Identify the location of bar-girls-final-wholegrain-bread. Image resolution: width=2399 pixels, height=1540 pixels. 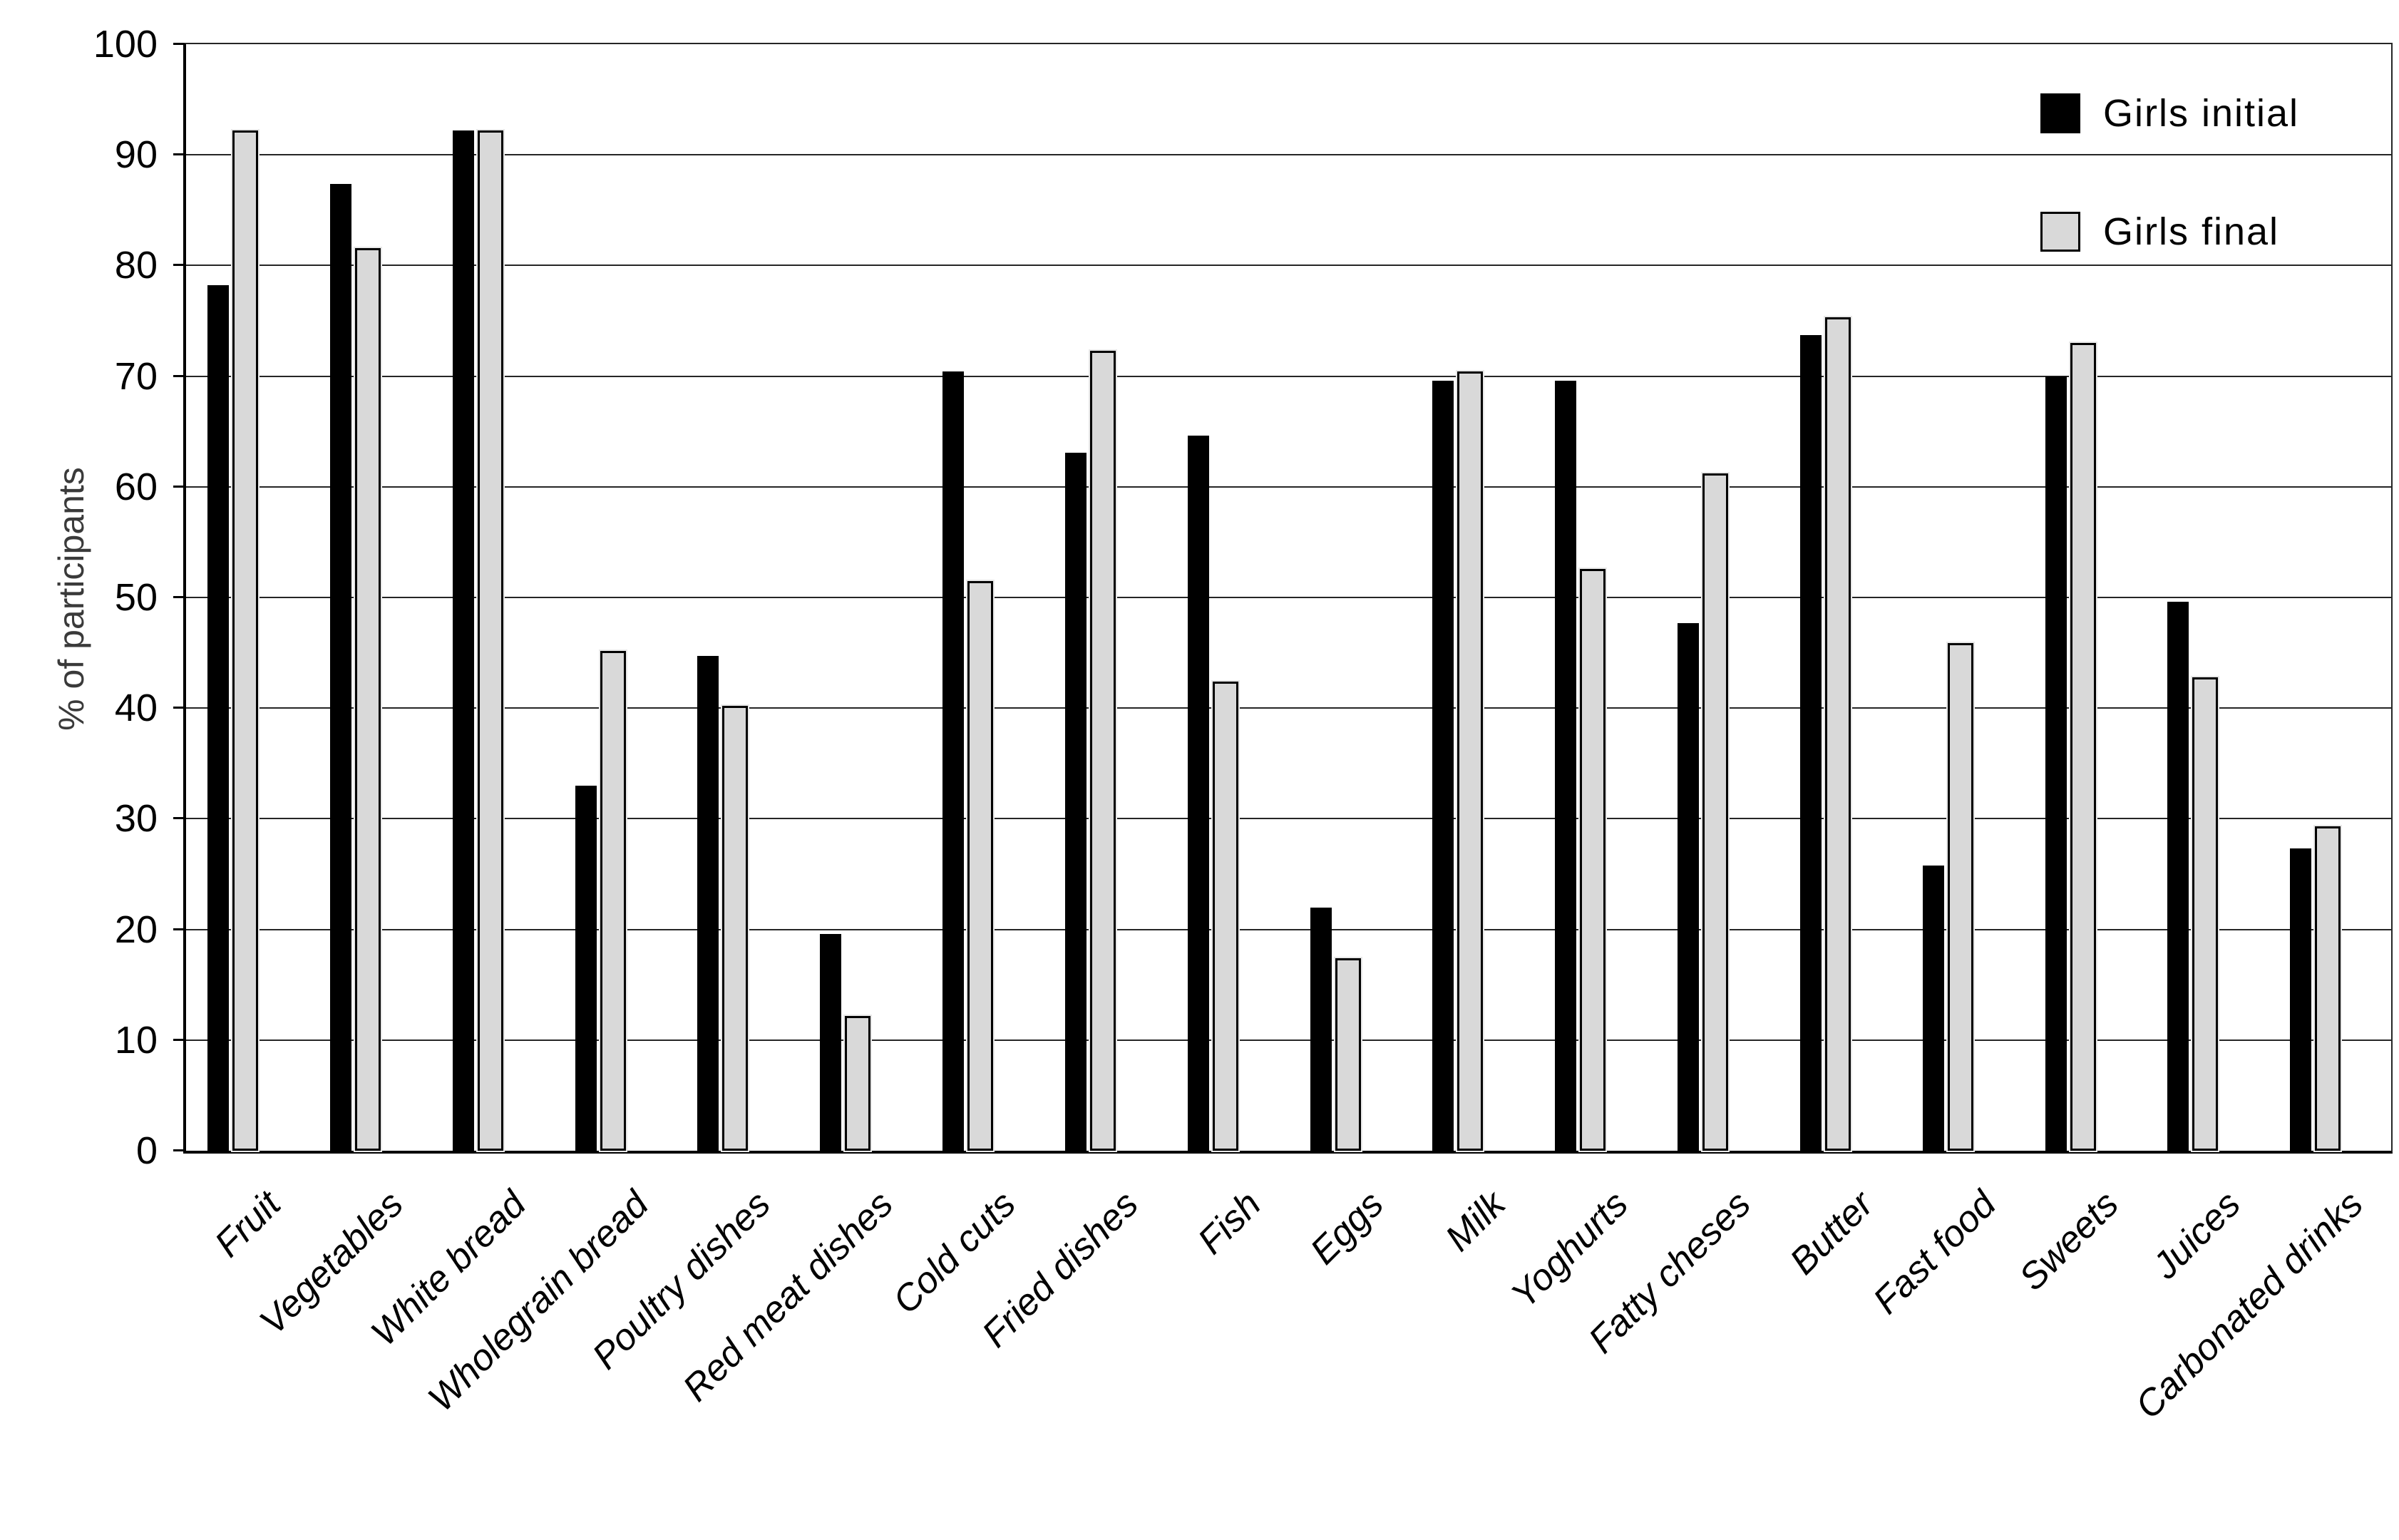
(613, 900).